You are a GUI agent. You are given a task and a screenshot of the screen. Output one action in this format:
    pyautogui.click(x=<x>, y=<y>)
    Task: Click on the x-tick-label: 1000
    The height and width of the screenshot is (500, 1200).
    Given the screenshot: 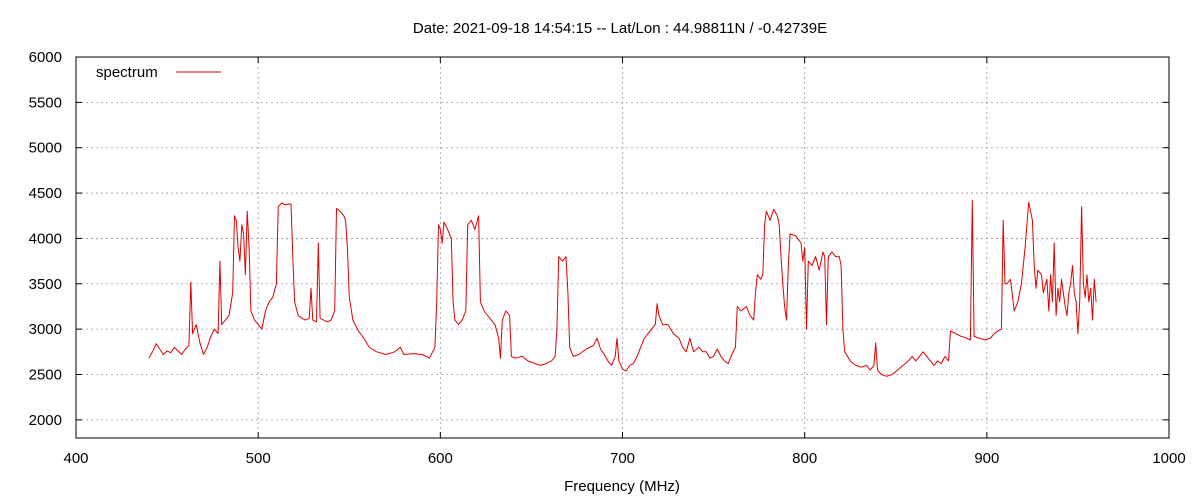 What is the action you would take?
    pyautogui.click(x=1168, y=458)
    